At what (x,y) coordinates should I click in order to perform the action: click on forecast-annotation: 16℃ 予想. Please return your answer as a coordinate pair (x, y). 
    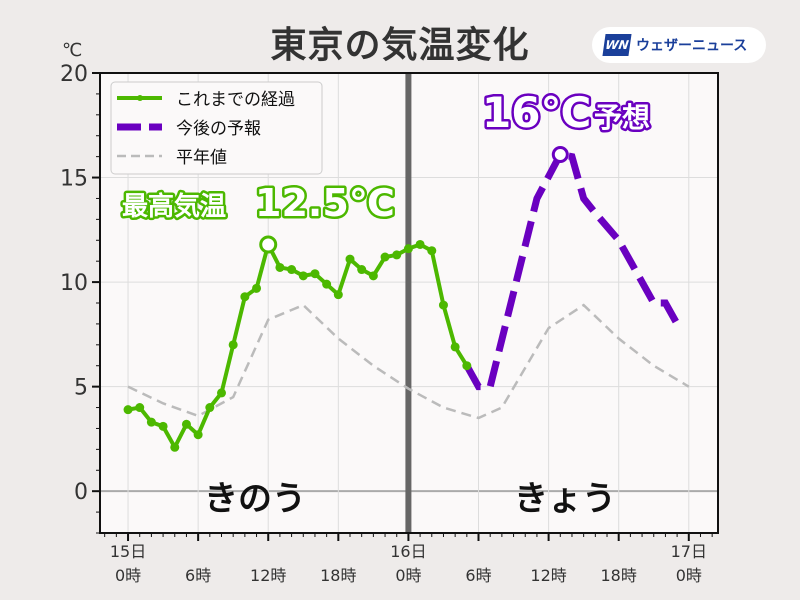
    Looking at the image, I should click on (566, 113).